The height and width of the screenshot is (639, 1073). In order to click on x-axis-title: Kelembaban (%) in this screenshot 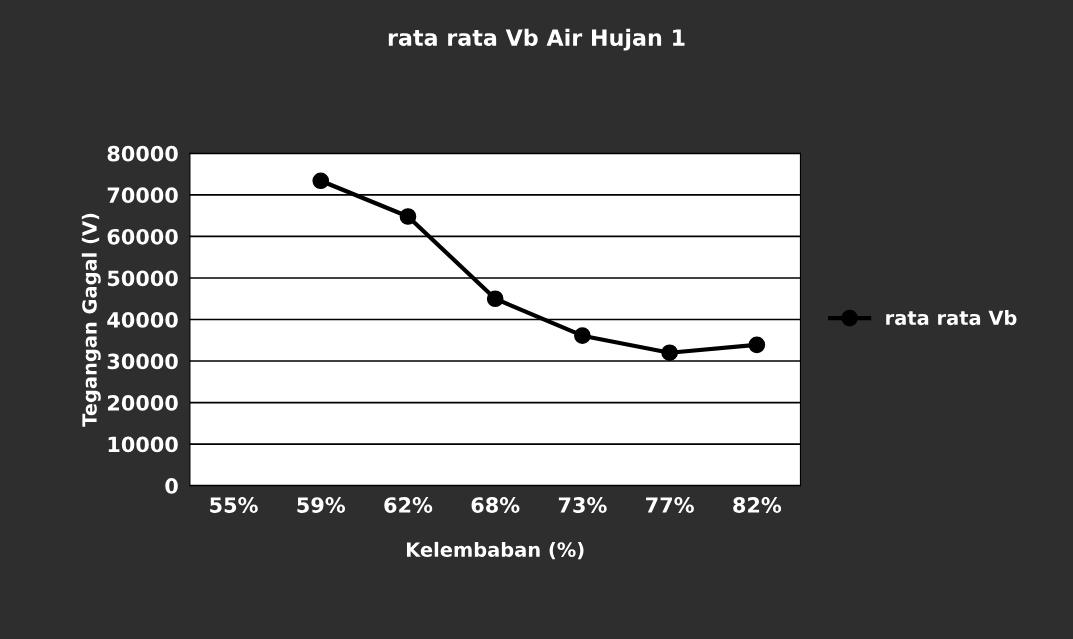, I will do `click(495, 550)`.